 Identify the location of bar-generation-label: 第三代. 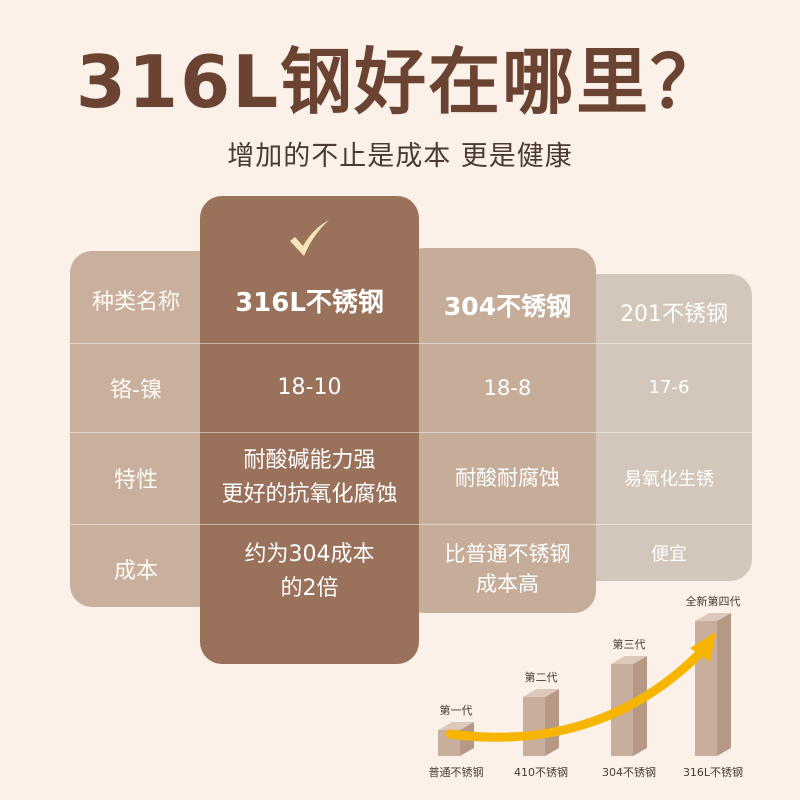
(629, 644).